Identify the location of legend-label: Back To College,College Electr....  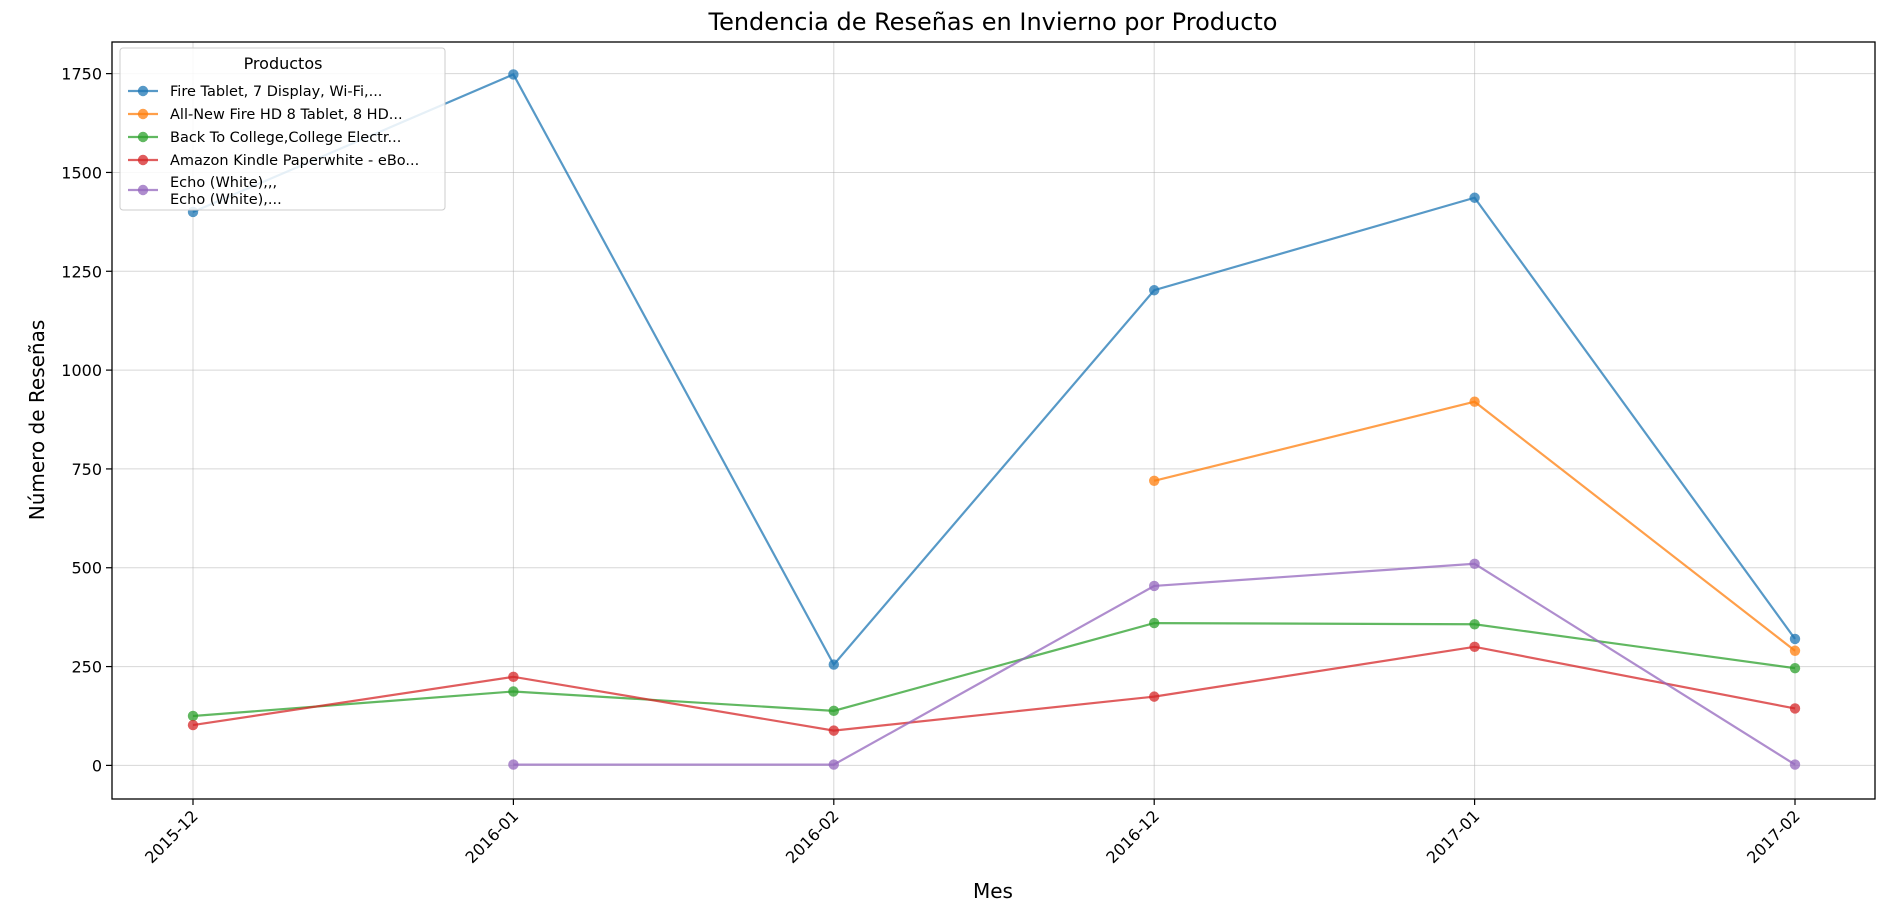
(285, 138).